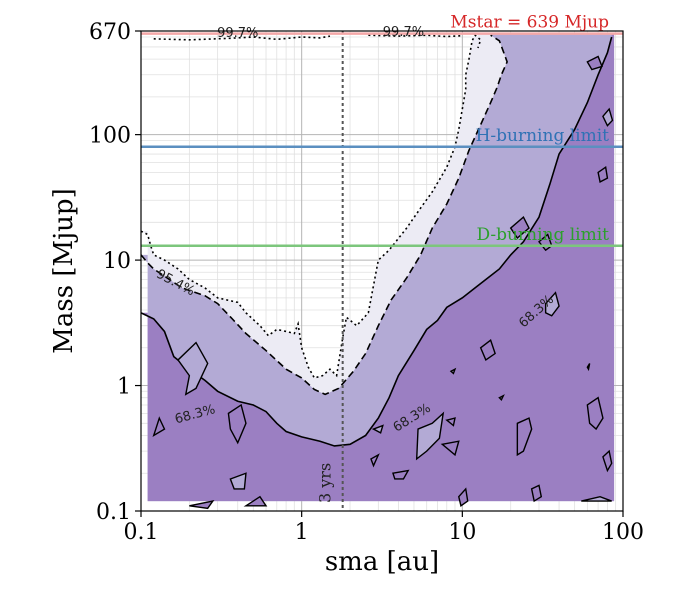 The image size is (700, 600). Describe the element at coordinates (415, 36) in the screenshot. I see `contour-line-99-7pct-top2` at that location.